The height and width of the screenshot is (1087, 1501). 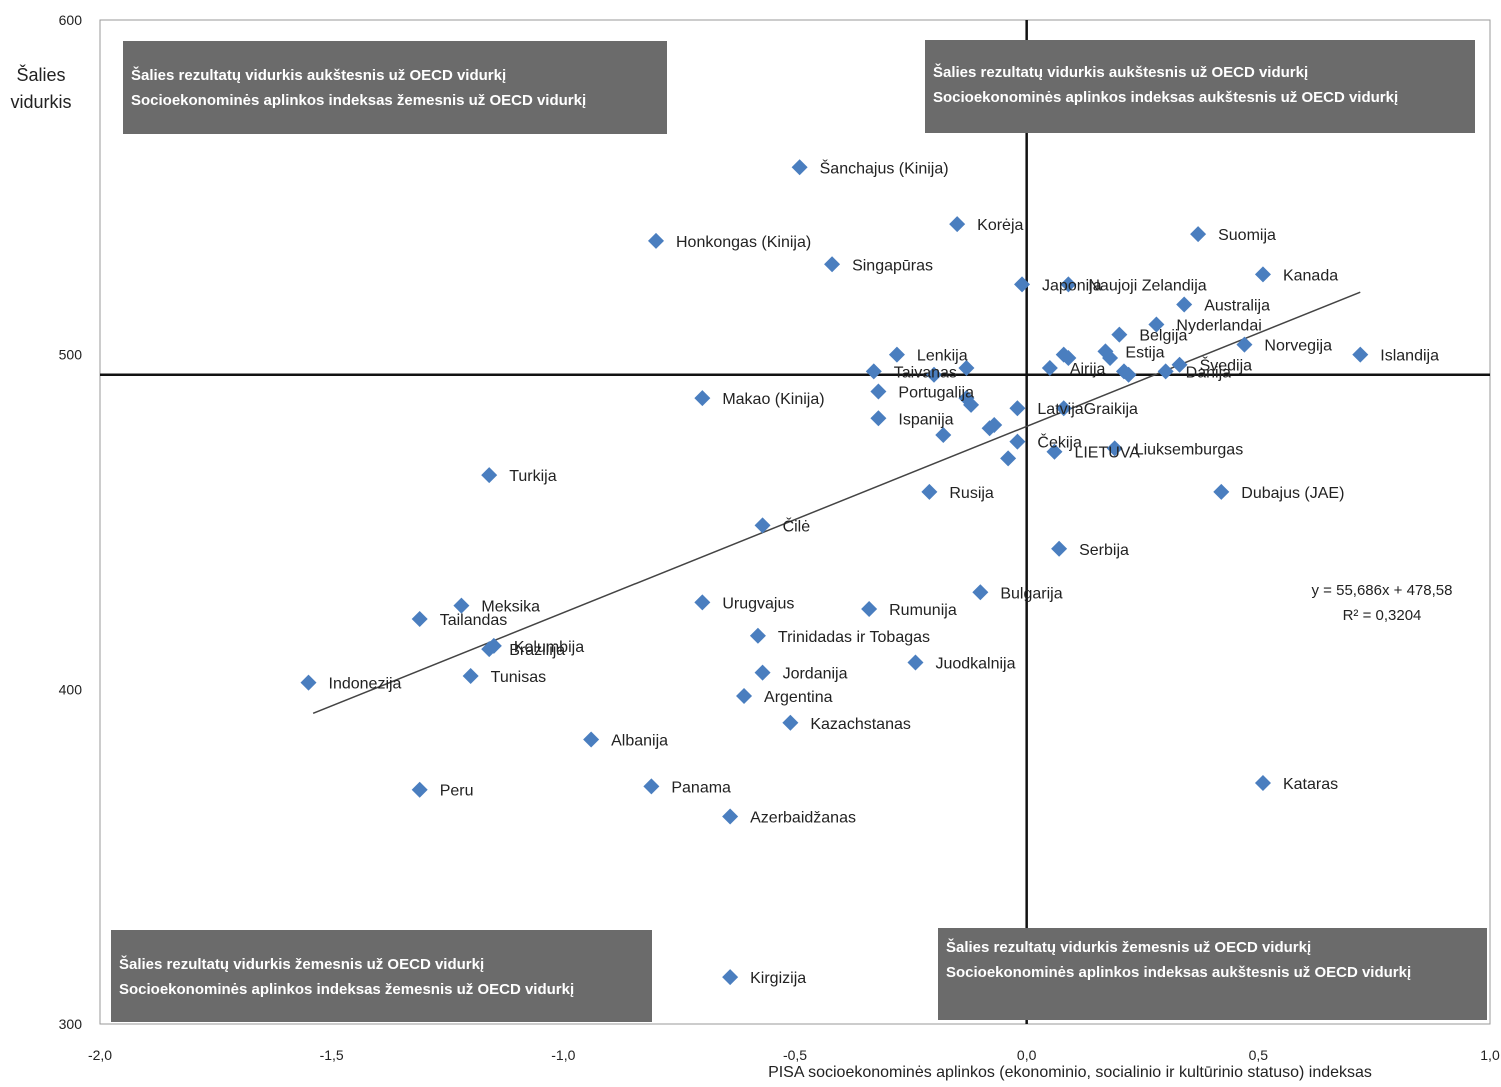 I want to click on point-label: Taivanas, so click(x=925, y=372).